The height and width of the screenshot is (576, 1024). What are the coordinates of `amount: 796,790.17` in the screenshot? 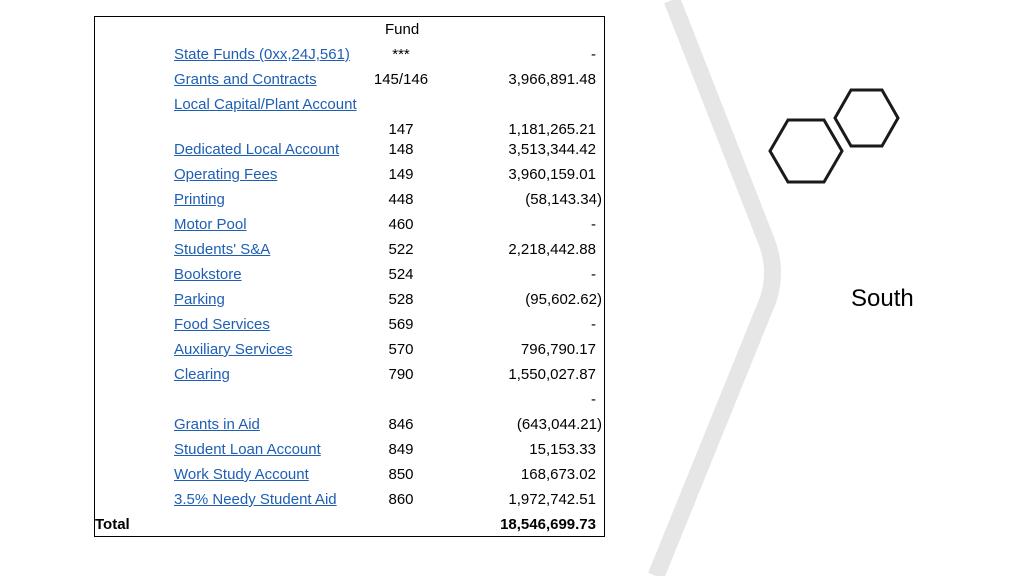 It's located at (558, 349).